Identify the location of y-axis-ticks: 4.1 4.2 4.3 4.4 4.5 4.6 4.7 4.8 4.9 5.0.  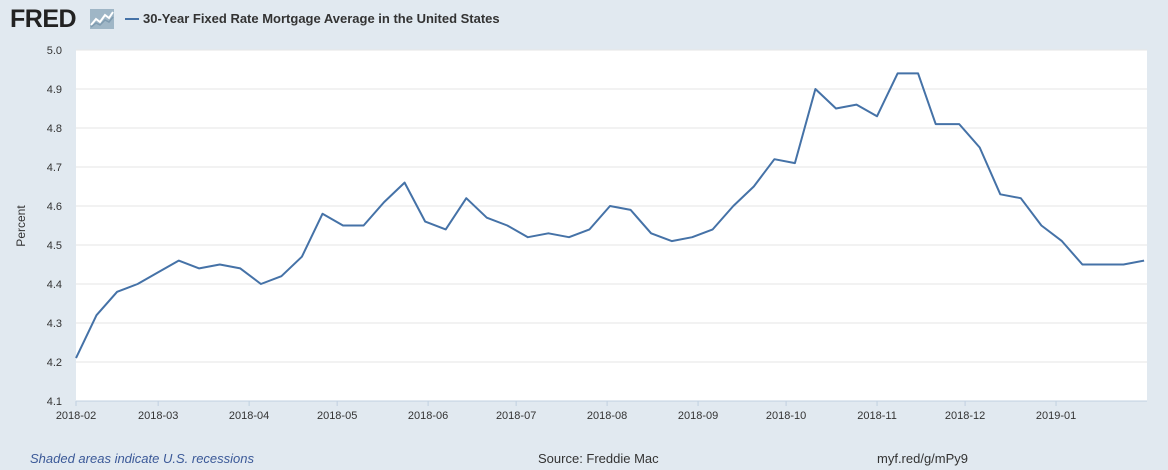
(54, 226).